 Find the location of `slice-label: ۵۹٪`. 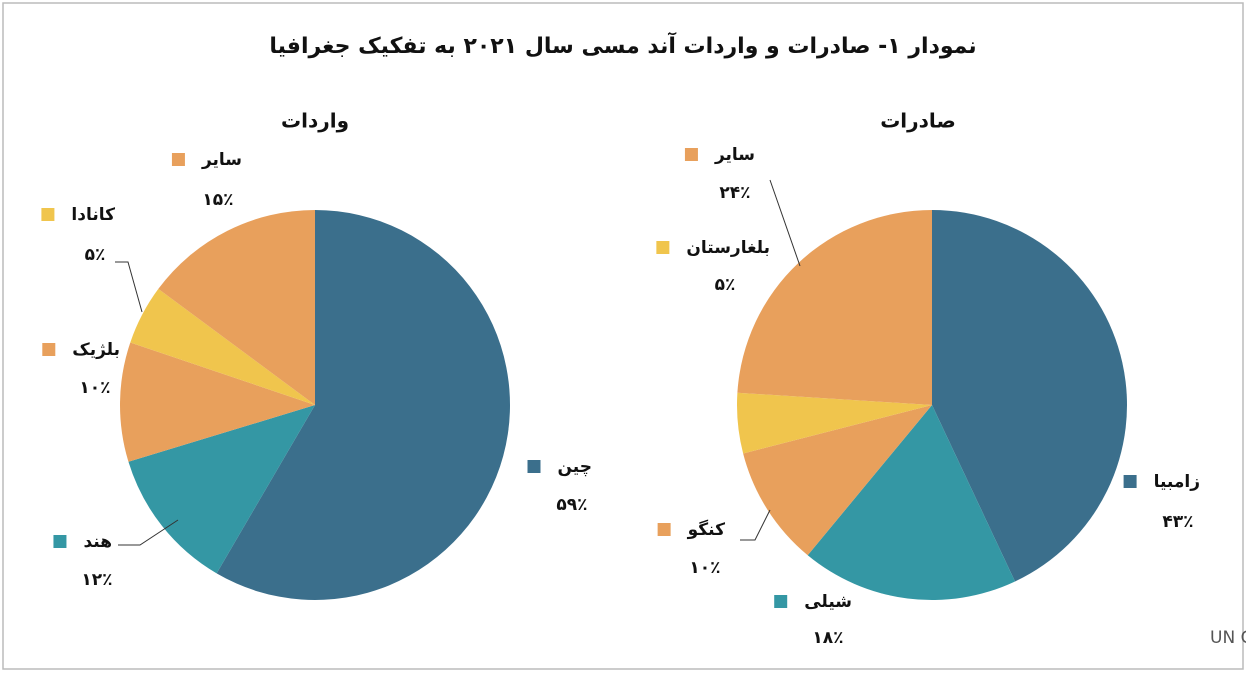

slice-label: ۵۹٪ is located at coordinates (571, 505).